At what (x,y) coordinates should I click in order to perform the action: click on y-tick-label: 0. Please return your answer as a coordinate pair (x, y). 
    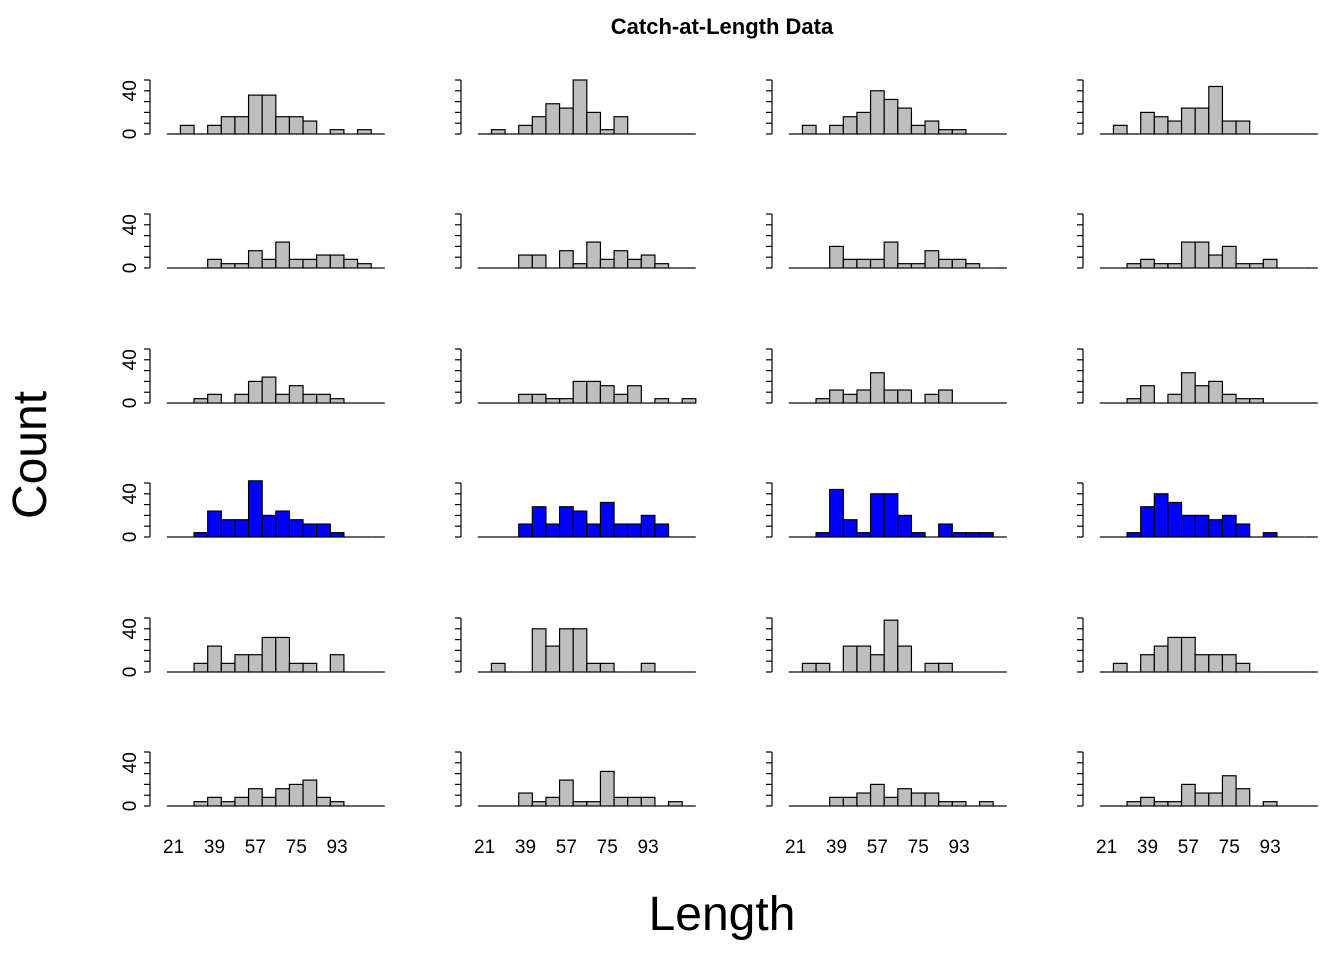
    Looking at the image, I should click on (130, 268).